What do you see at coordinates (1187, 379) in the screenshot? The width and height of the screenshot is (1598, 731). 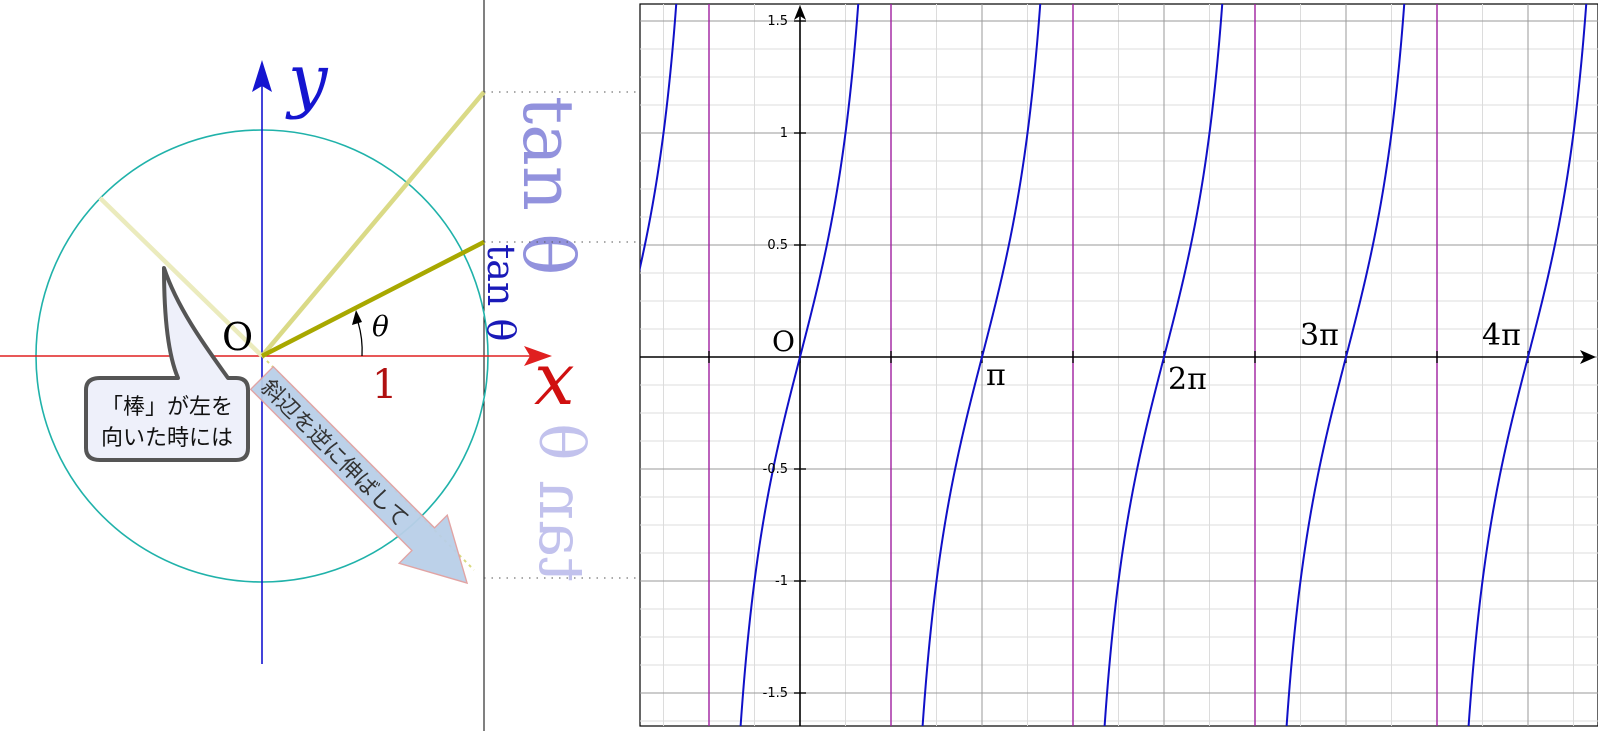 I see `x-tick-label: 2π` at bounding box center [1187, 379].